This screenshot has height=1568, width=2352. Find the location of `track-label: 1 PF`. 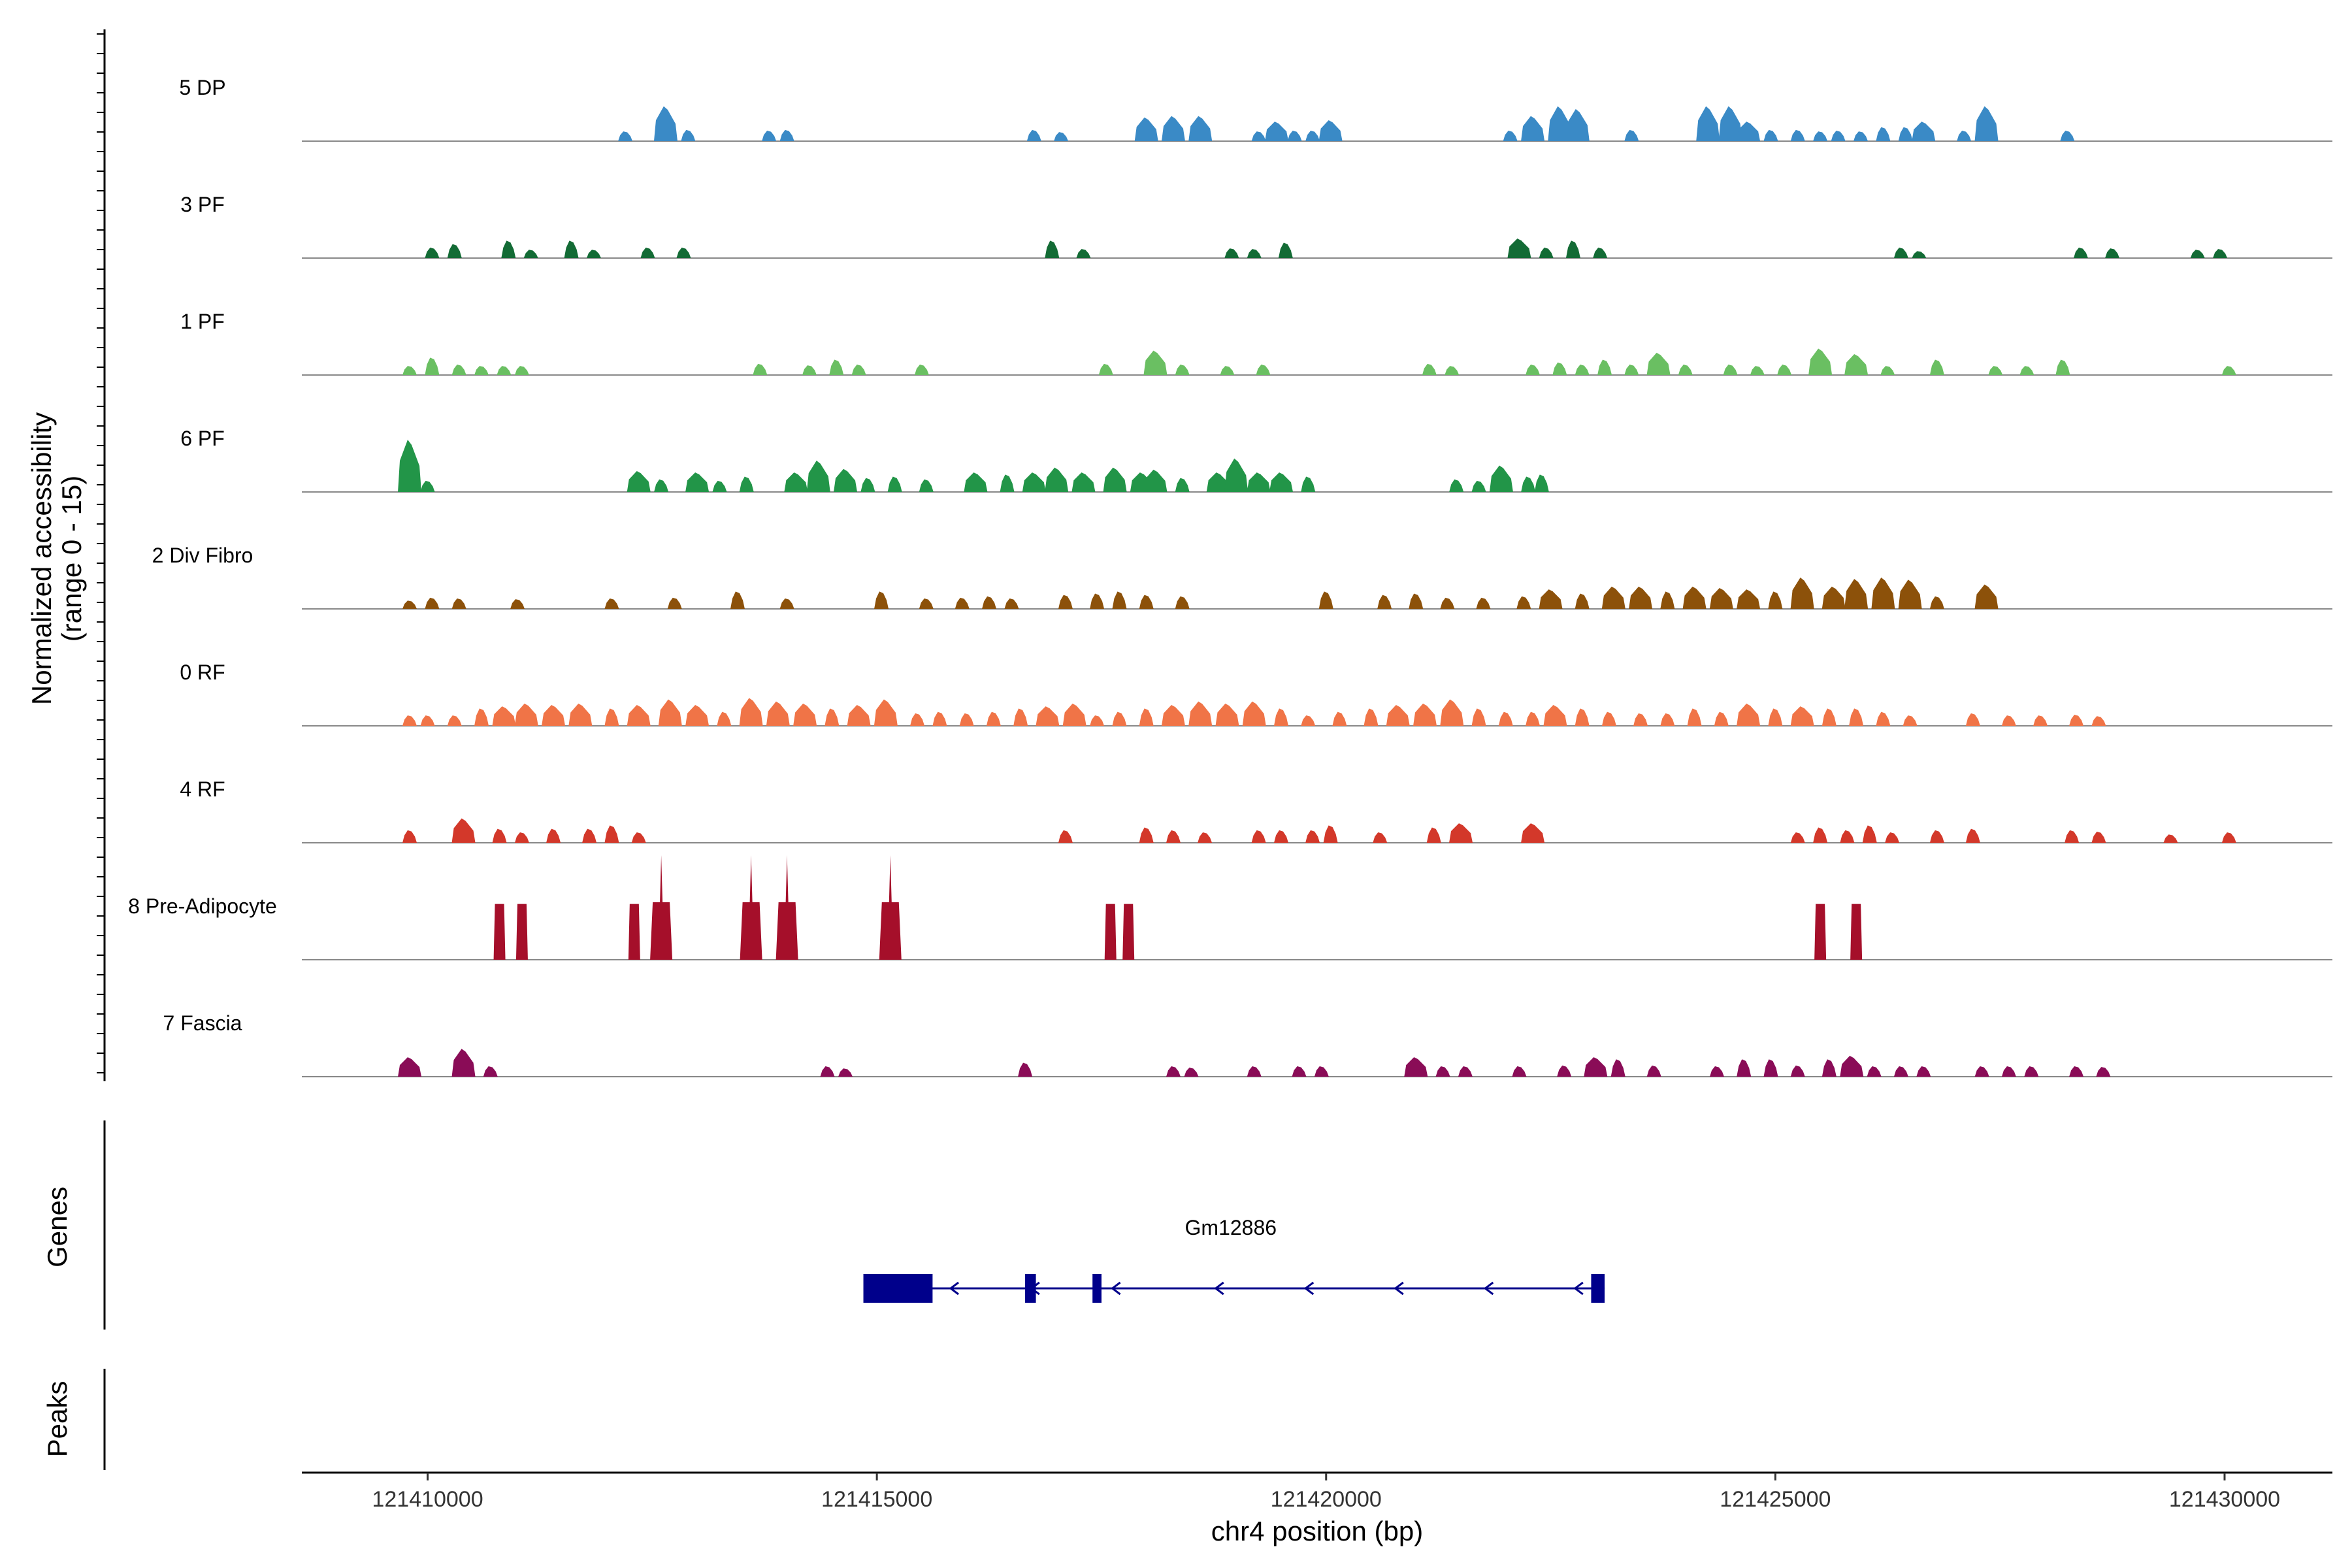

track-label: 1 PF is located at coordinates (202, 321).